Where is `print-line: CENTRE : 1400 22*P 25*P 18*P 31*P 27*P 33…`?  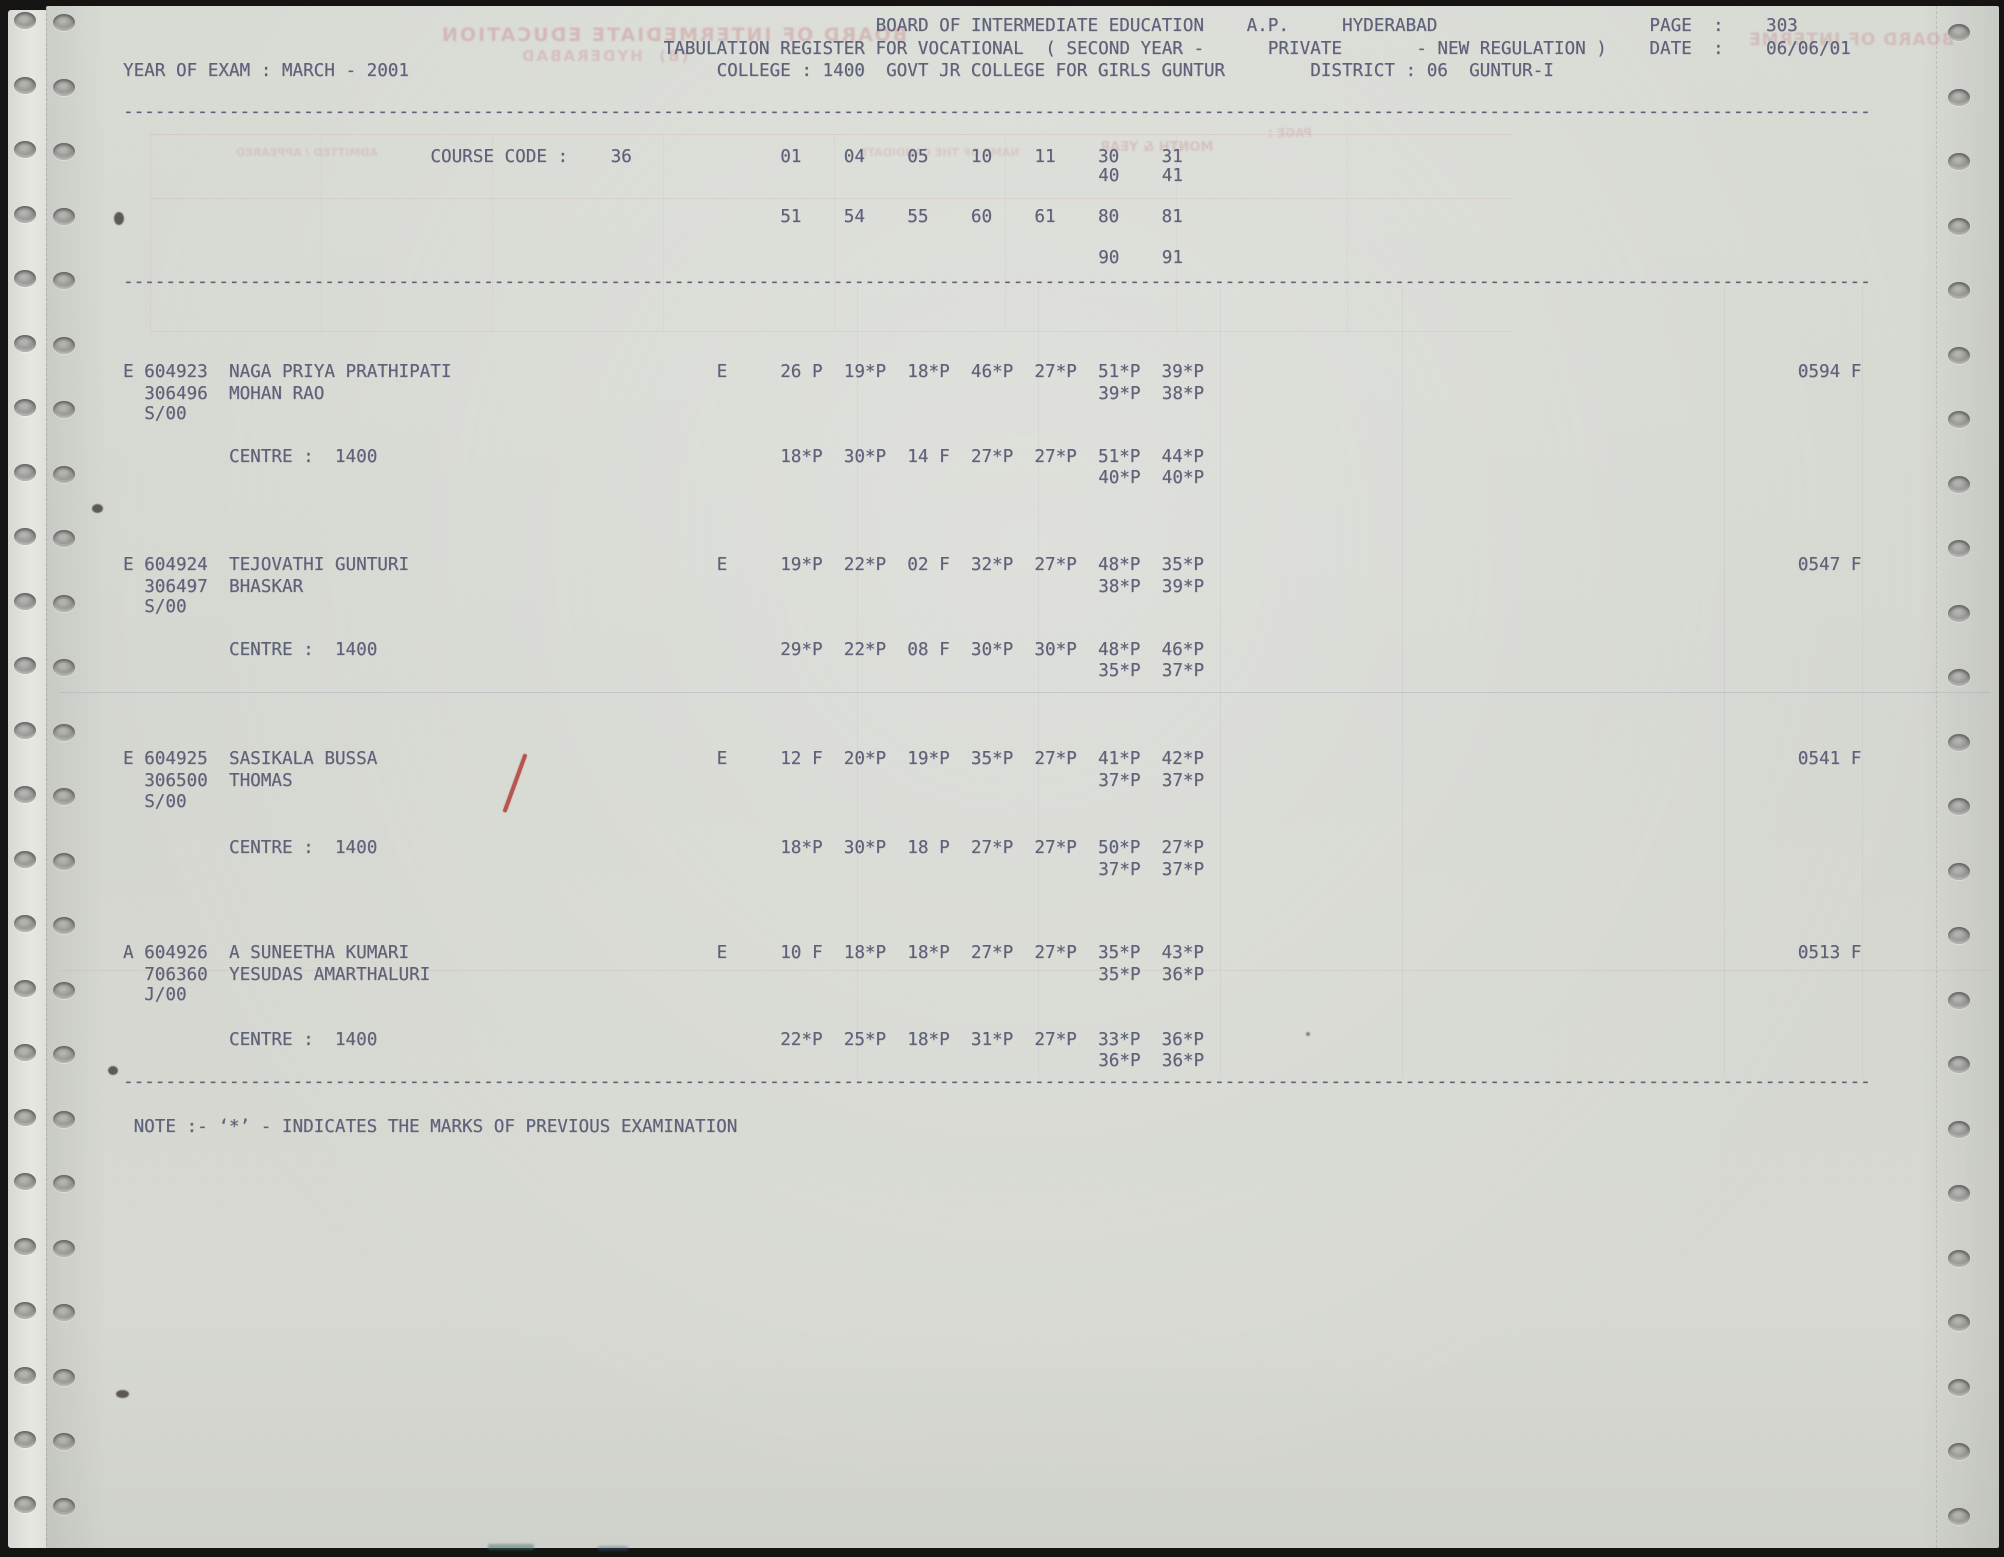 print-line: CENTRE : 1400 22*P 25*P 18*P 31*P 27*P 33… is located at coordinates (1002, 1040).